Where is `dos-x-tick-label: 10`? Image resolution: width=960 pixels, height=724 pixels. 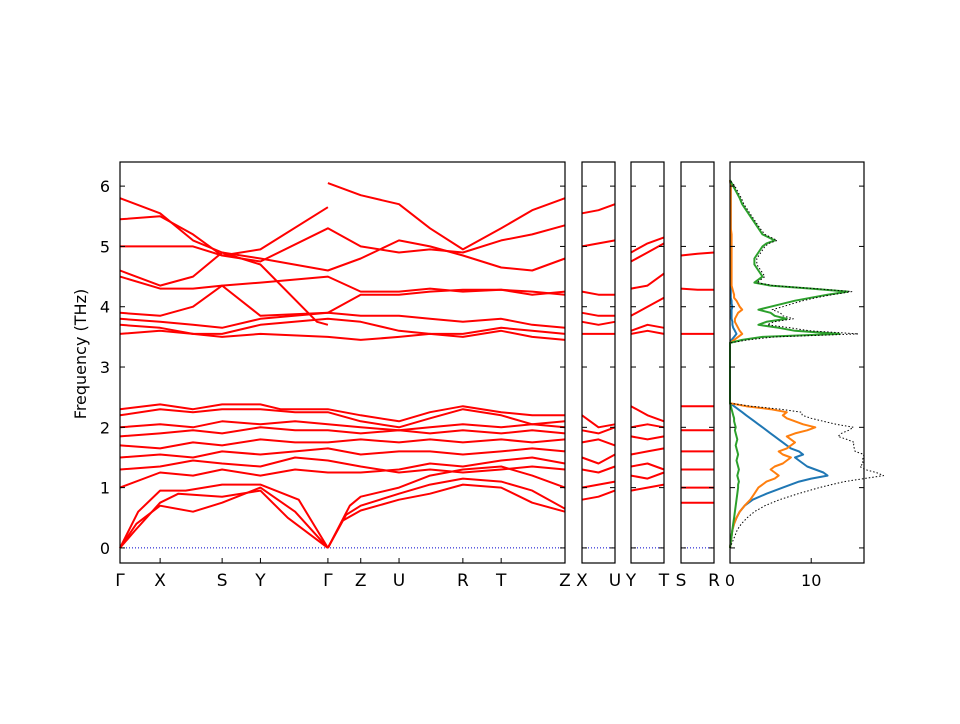 dos-x-tick-label: 10 is located at coordinates (811, 580).